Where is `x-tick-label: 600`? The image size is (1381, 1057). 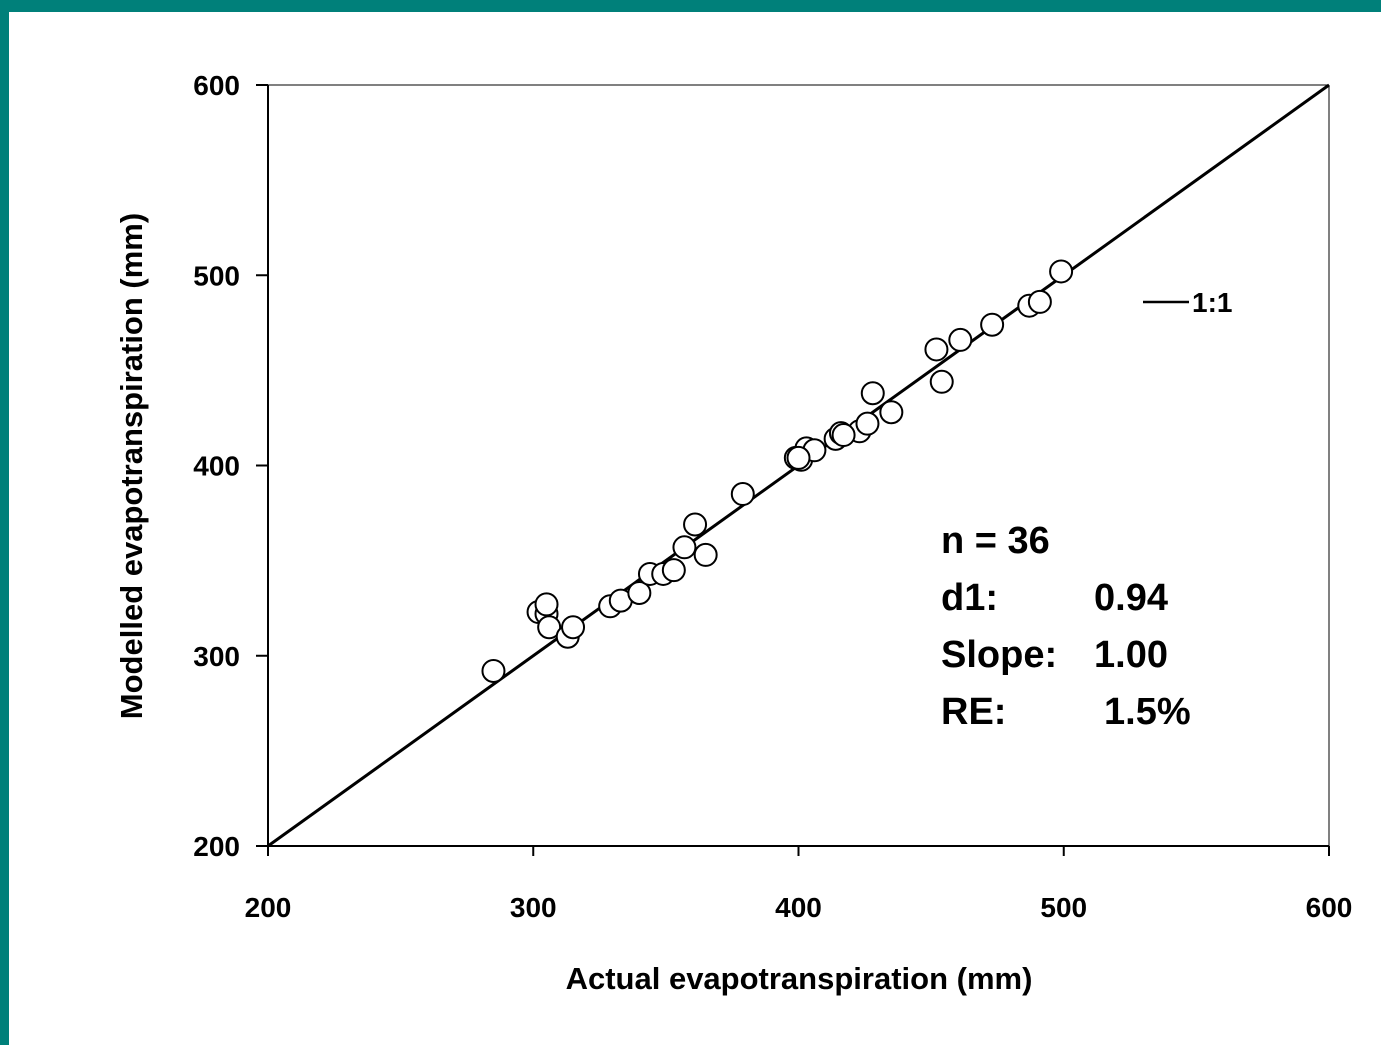
x-tick-label: 600 is located at coordinates (1329, 907).